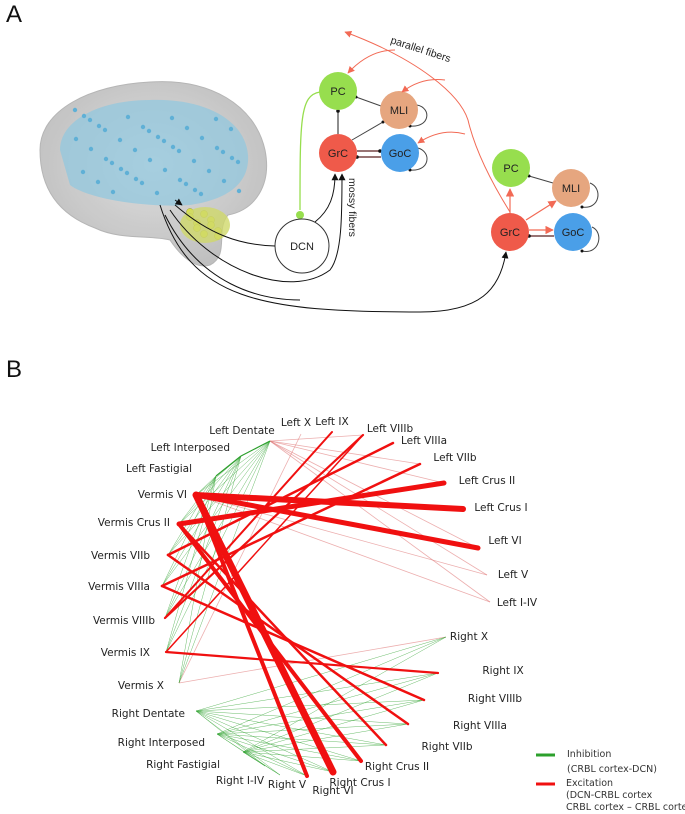 Image resolution: width=685 pixels, height=814 pixels. Describe the element at coordinates (420, 49) in the screenshot. I see `parallel-fibers-label: parallel fibers` at that location.